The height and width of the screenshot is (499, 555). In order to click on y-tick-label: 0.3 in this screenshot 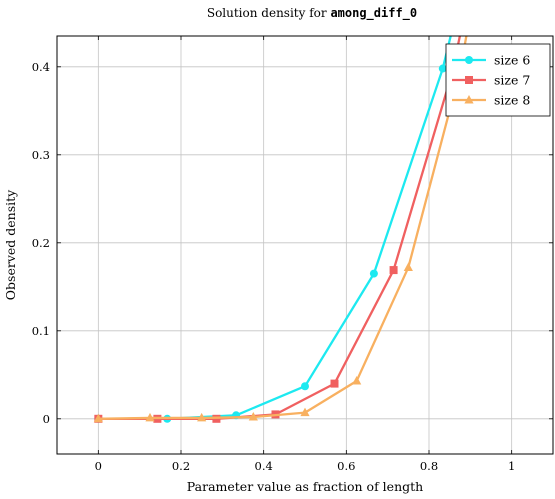, I will do `click(41, 155)`.